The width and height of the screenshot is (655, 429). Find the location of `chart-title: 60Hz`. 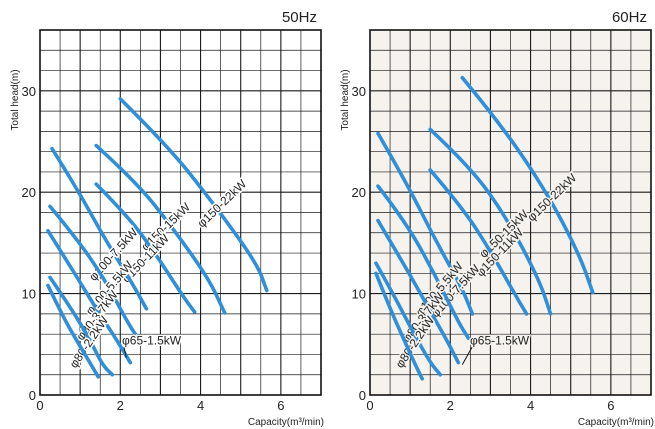

chart-title: 60Hz is located at coordinates (629, 17).